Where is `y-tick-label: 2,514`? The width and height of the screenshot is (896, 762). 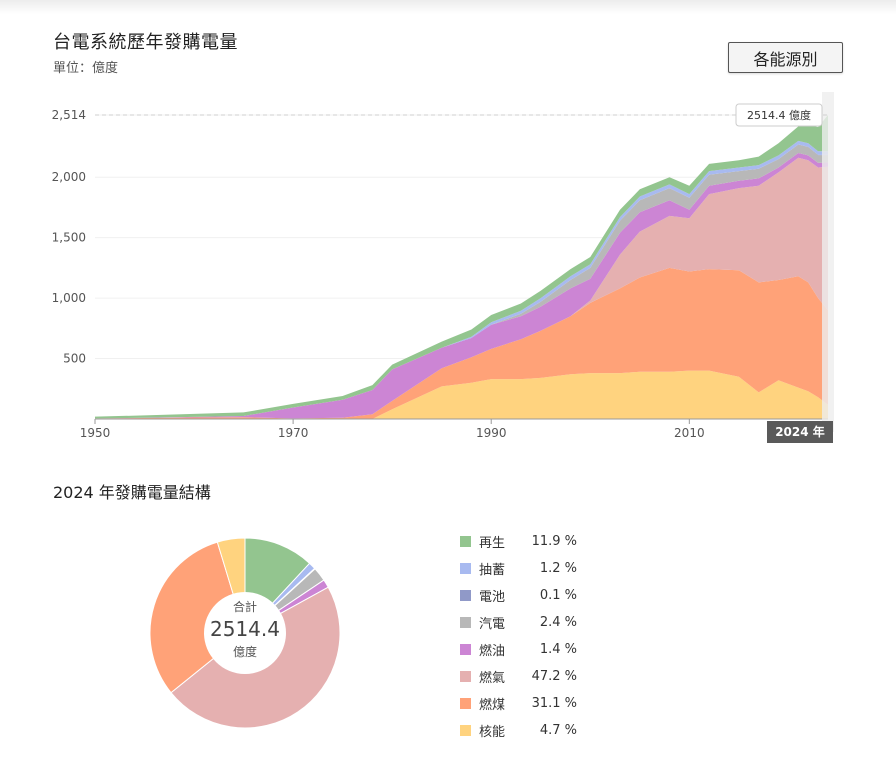
y-tick-label: 2,514 is located at coordinates (69, 115).